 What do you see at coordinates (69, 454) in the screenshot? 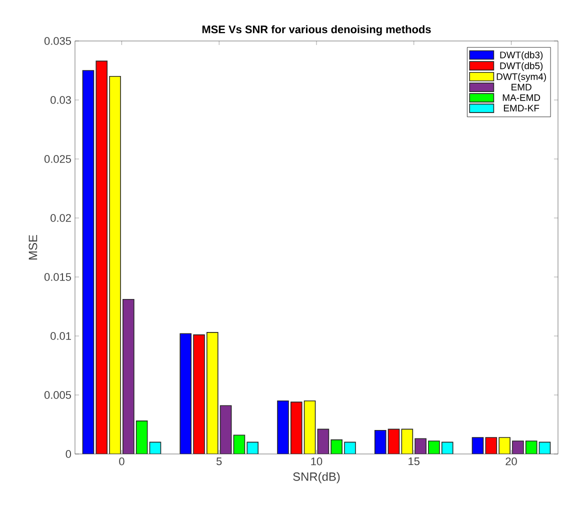
I see `y-tick-label: 0` at bounding box center [69, 454].